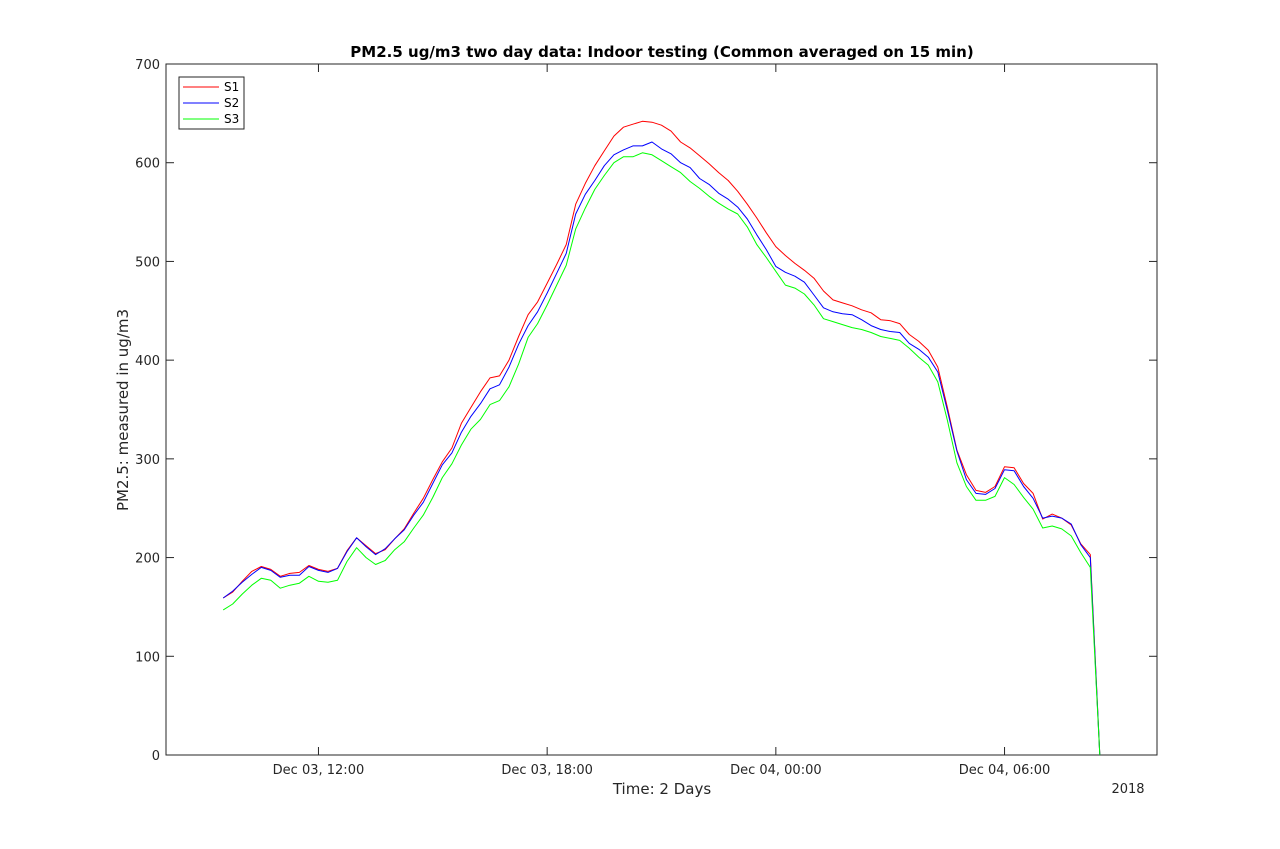 The width and height of the screenshot is (1280, 849). Describe the element at coordinates (147, 164) in the screenshot. I see `y-tick-label: 600` at that location.